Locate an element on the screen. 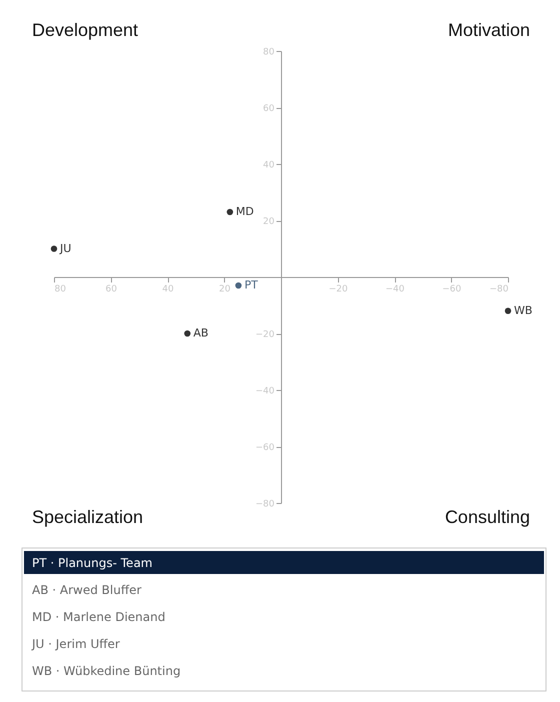 The height and width of the screenshot is (702, 560). text: MD · Marlene Dienand is located at coordinates (99, 617).